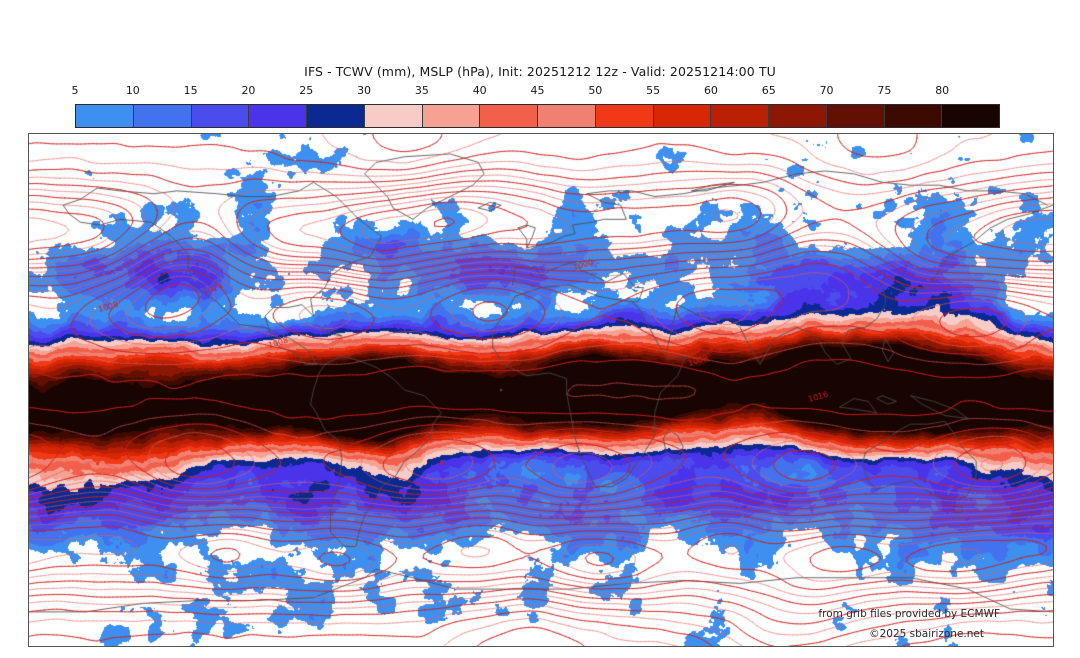  What do you see at coordinates (364, 90) in the screenshot?
I see `colorbar-tick-30: 30` at bounding box center [364, 90].